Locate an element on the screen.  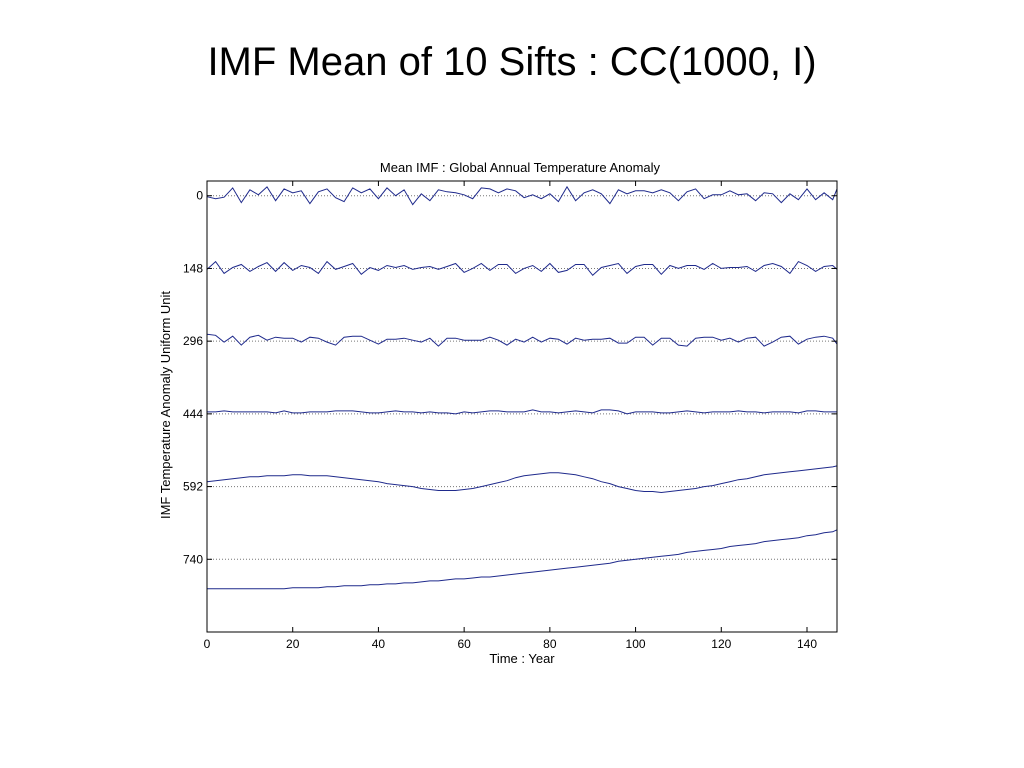
x-tick-label-4: 80 is located at coordinates (550, 644).